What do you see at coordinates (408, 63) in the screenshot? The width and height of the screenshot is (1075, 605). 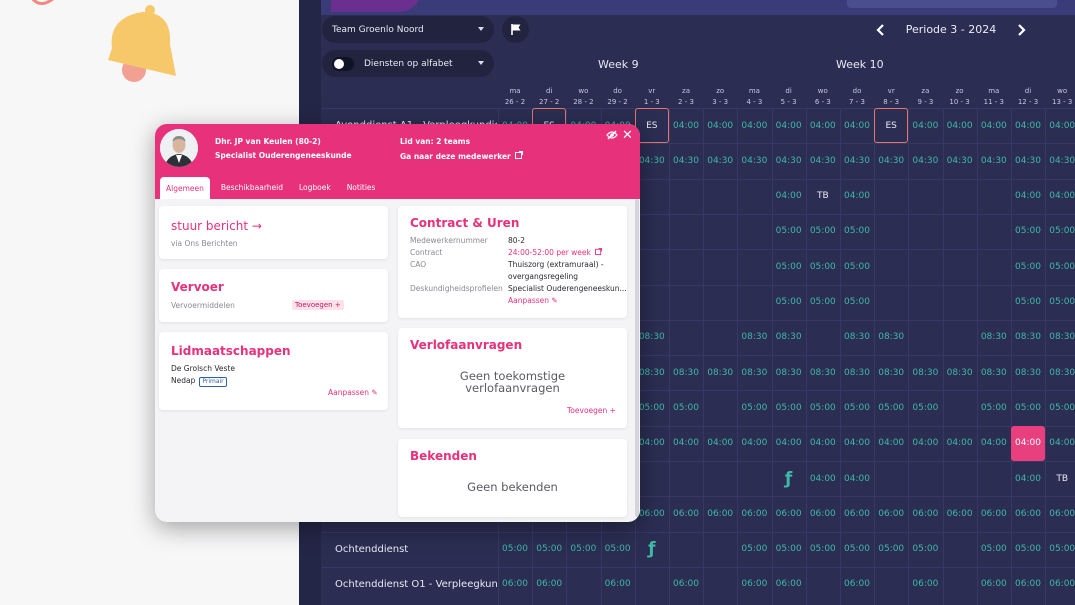 I see `sort-toggle-control: Diensten op alfabet` at bounding box center [408, 63].